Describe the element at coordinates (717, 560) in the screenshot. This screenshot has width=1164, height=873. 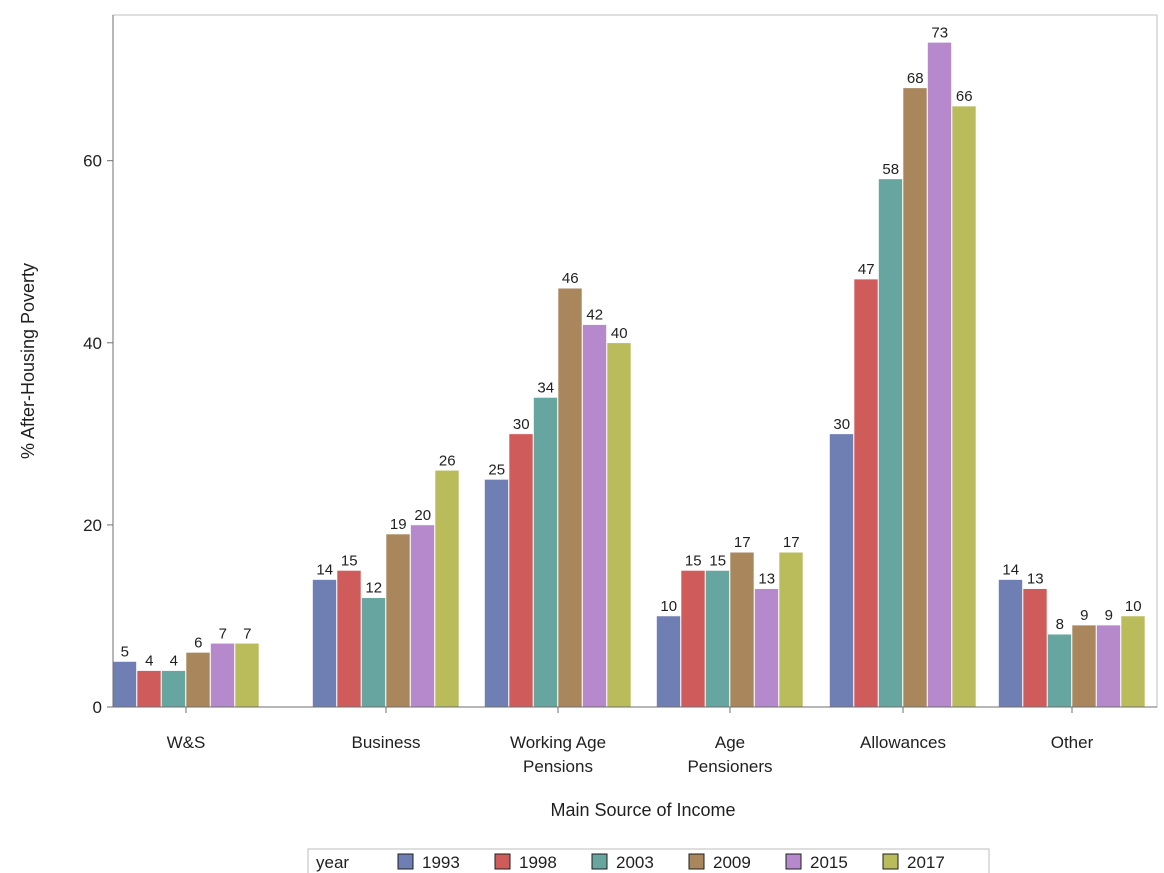
I see `data-label-age-pensioners-2003: 15` at that location.